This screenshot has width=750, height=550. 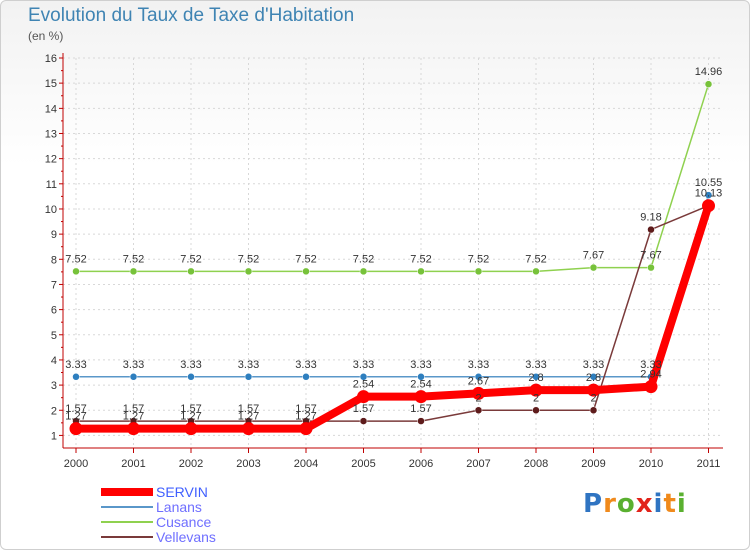 What do you see at coordinates (709, 72) in the screenshot?
I see `data-label-cusance: 14.96` at bounding box center [709, 72].